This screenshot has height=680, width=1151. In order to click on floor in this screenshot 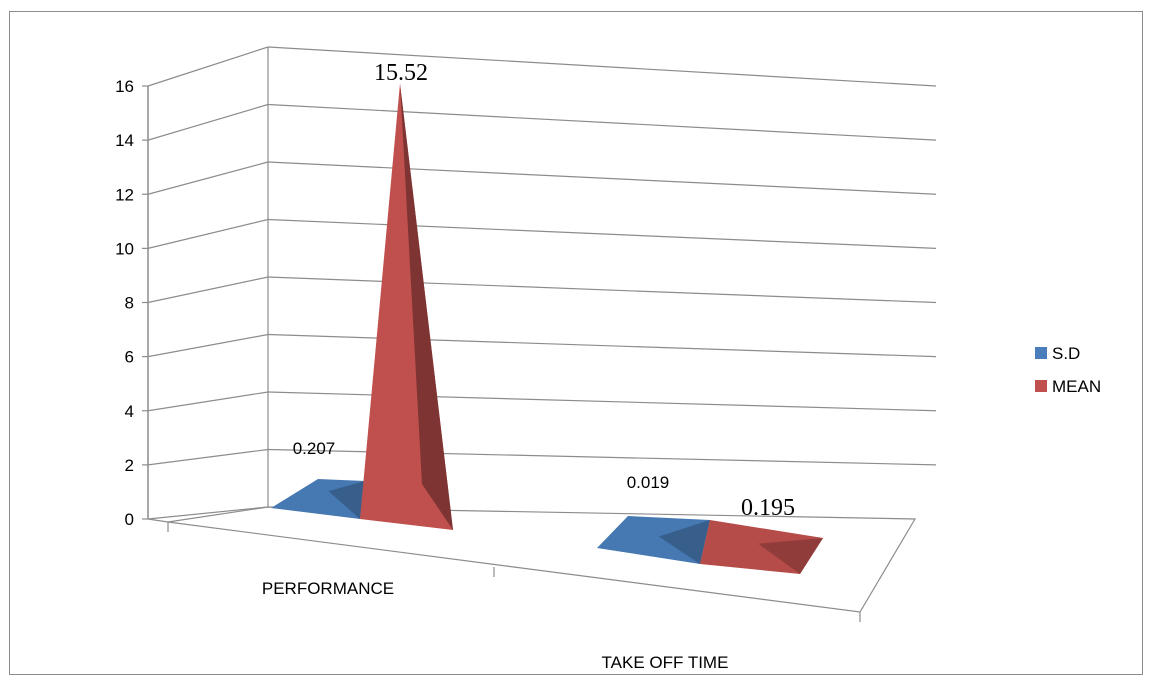, I will do `click(542, 559)`.